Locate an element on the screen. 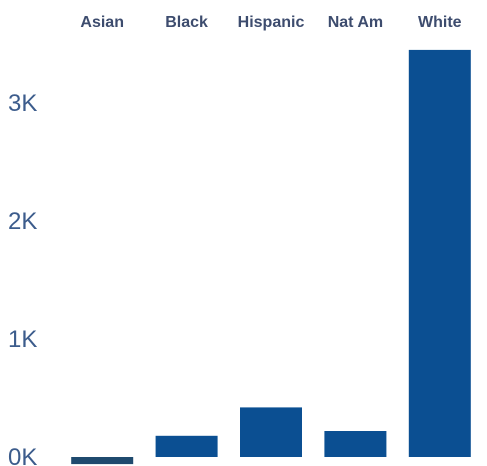  bar-asian is located at coordinates (102, 461).